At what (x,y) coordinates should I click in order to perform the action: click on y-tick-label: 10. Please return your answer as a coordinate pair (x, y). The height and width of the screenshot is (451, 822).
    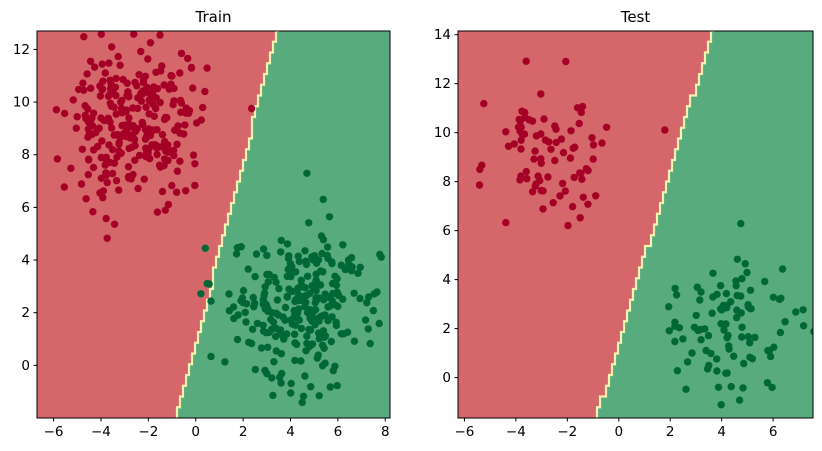
    Looking at the image, I should click on (21, 103).